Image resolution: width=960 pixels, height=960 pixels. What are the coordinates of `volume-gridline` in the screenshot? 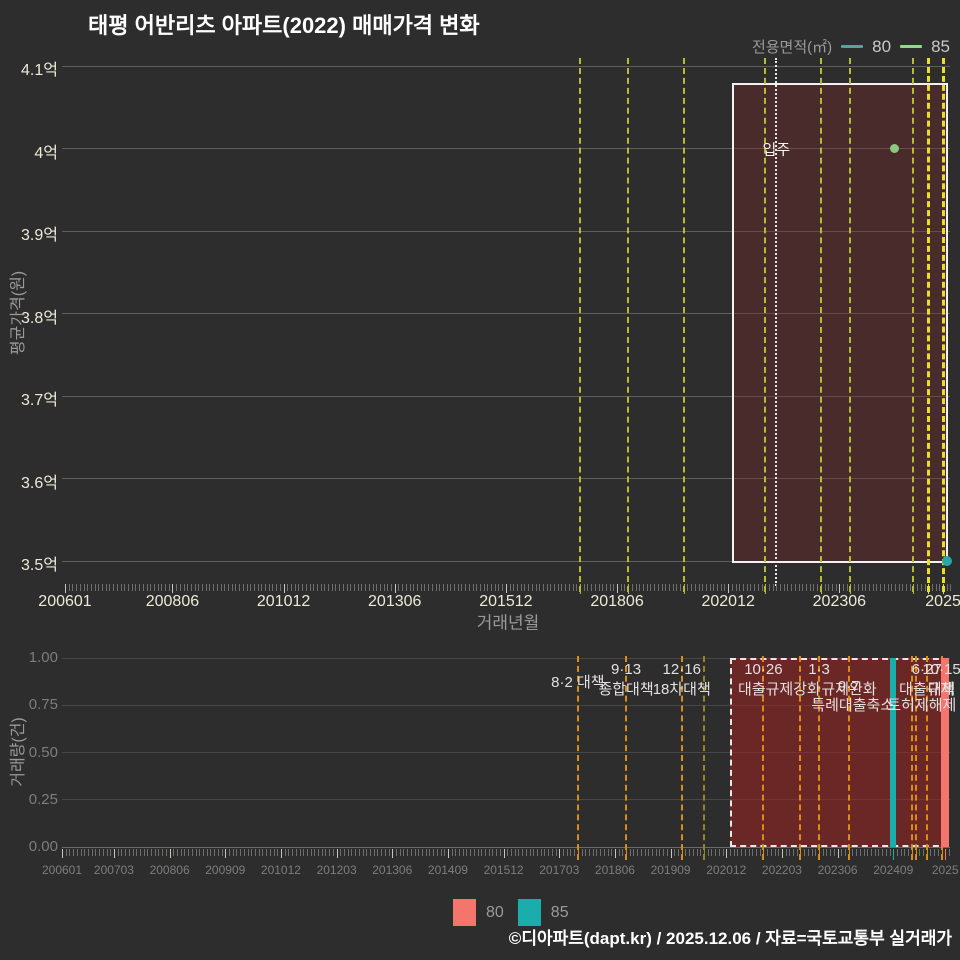 It's located at (506, 800).